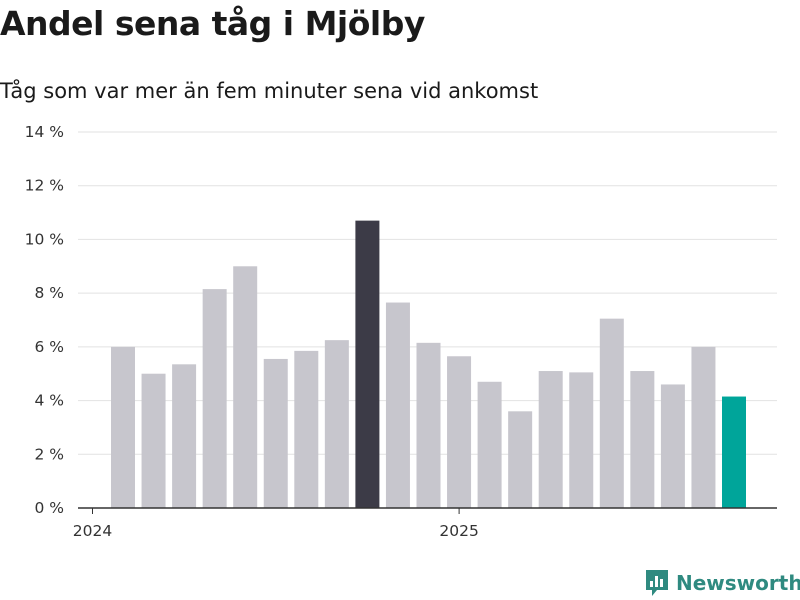 Image resolution: width=800 pixels, height=600 pixels. Describe the element at coordinates (49, 508) in the screenshot. I see `y-tick-label: 0 %` at that location.